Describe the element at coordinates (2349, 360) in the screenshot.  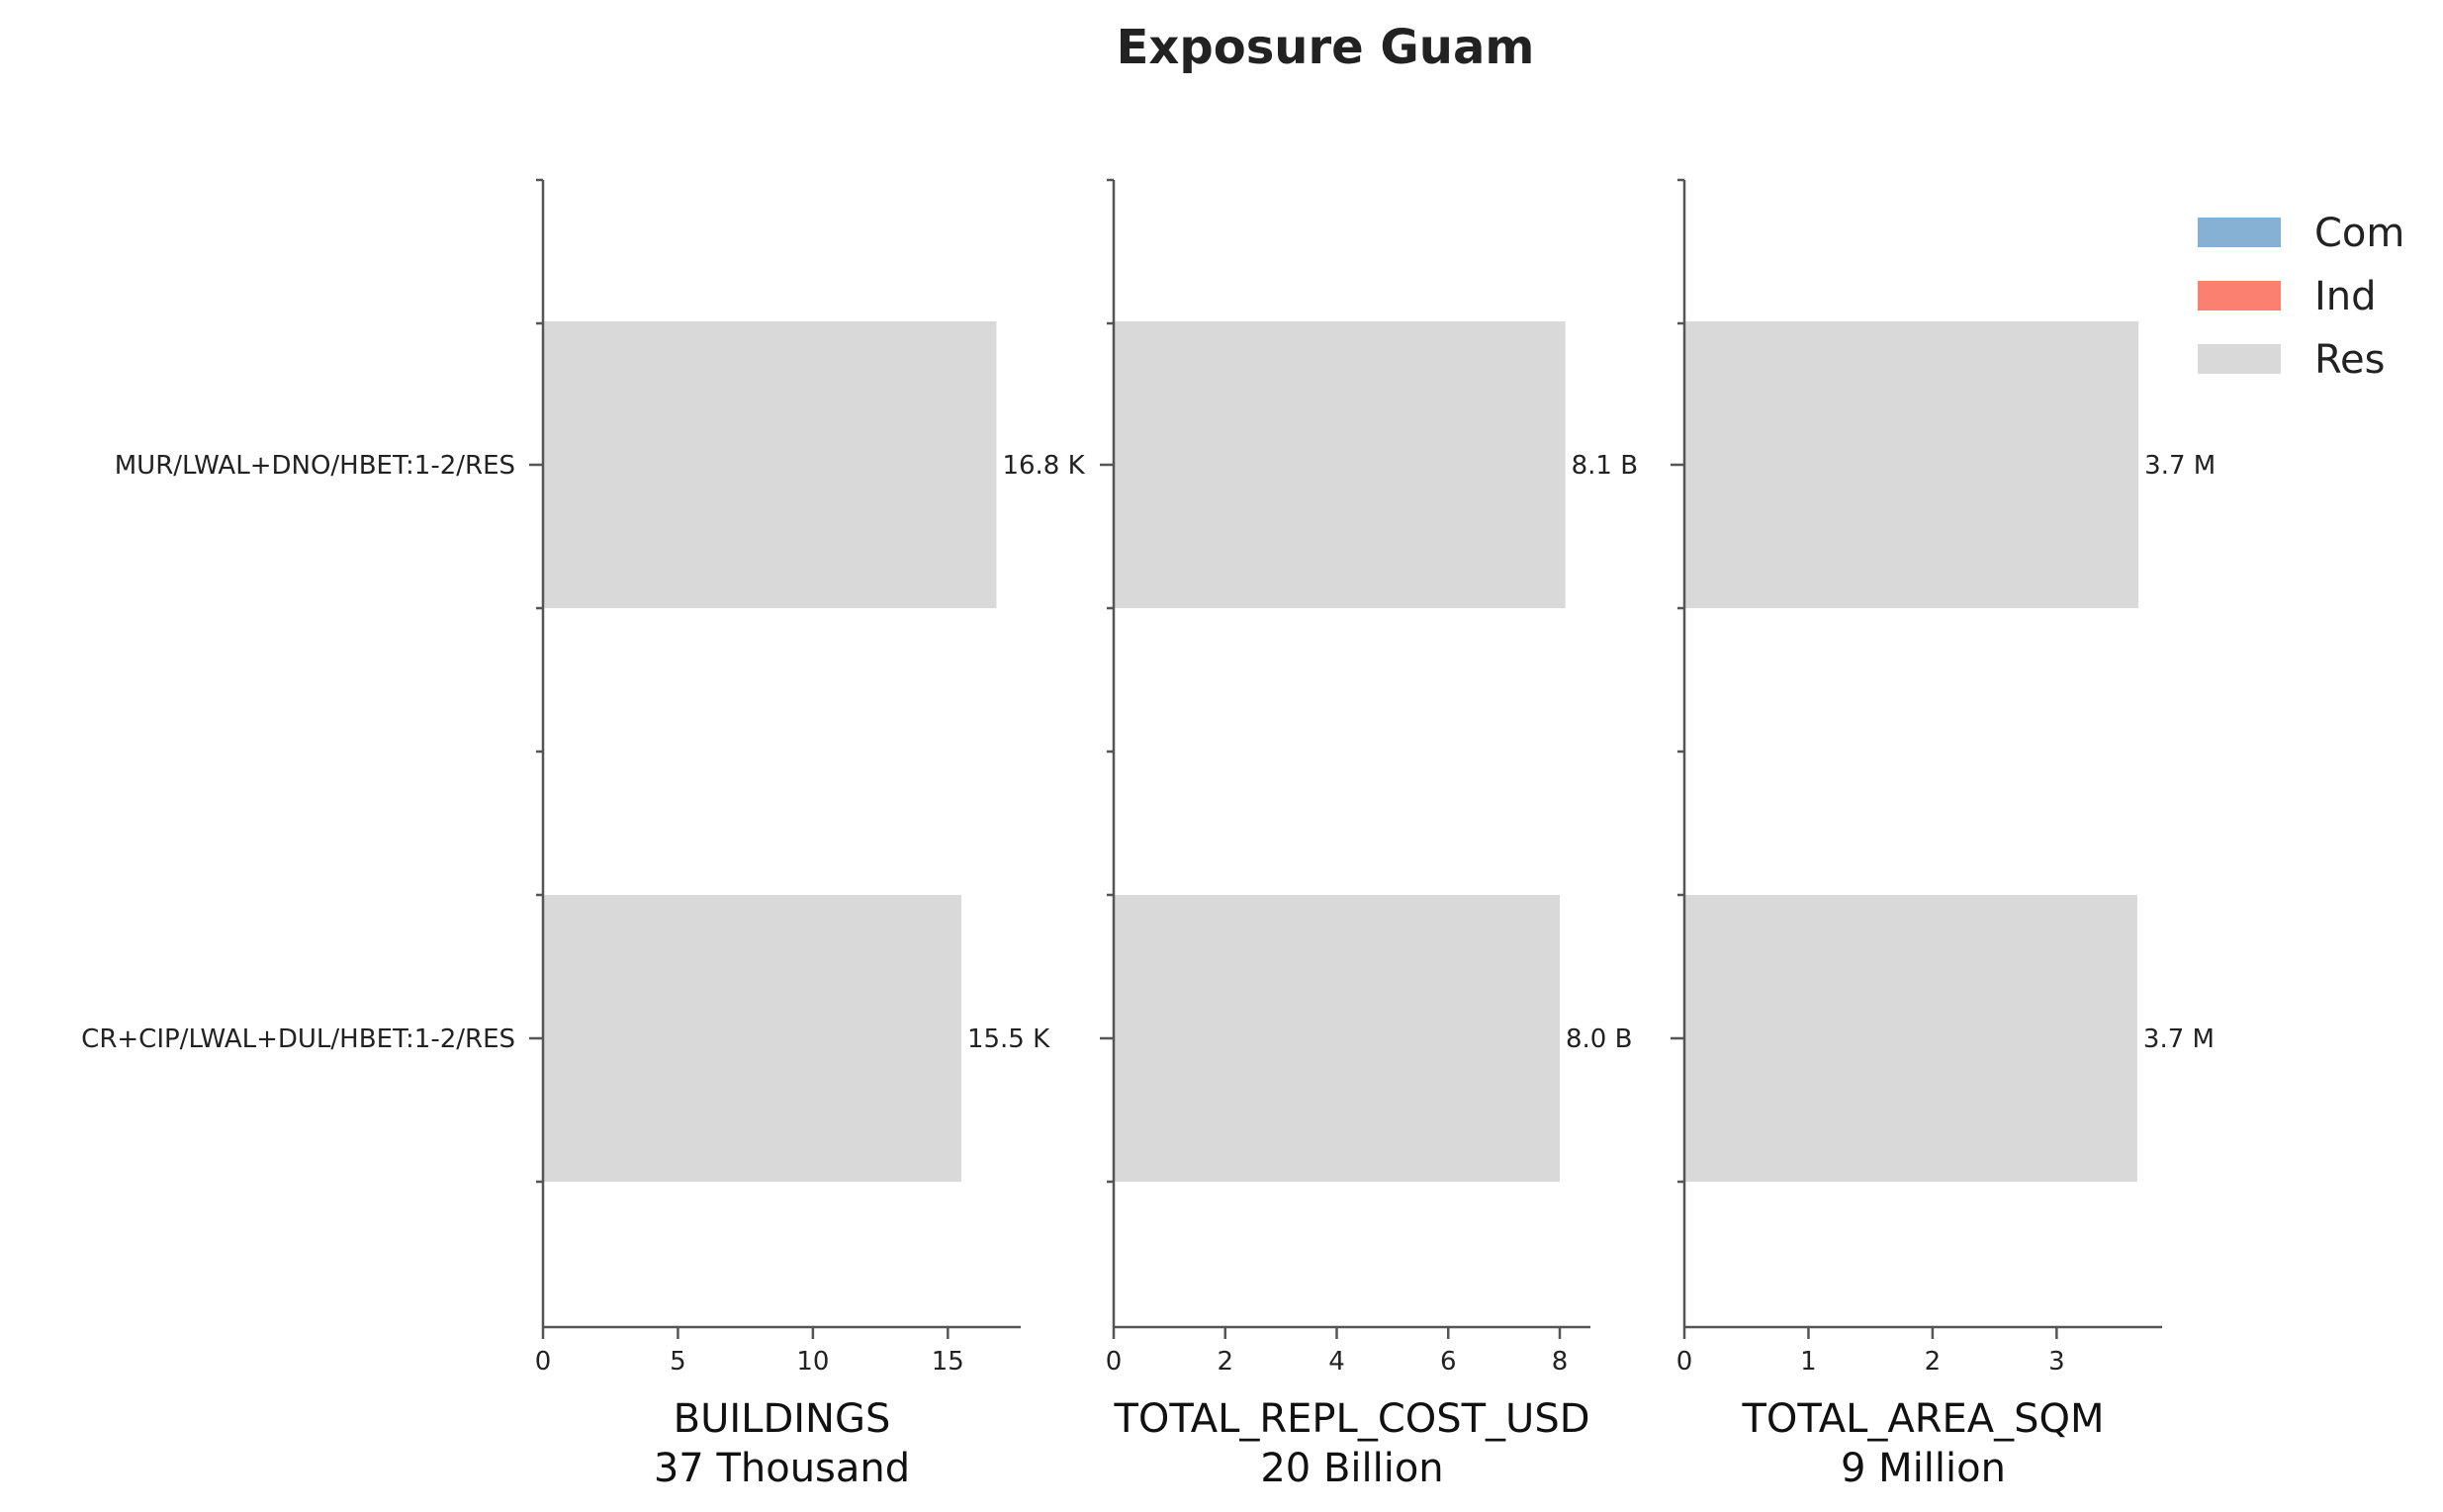
I see `legend-label-res: Res` at that location.